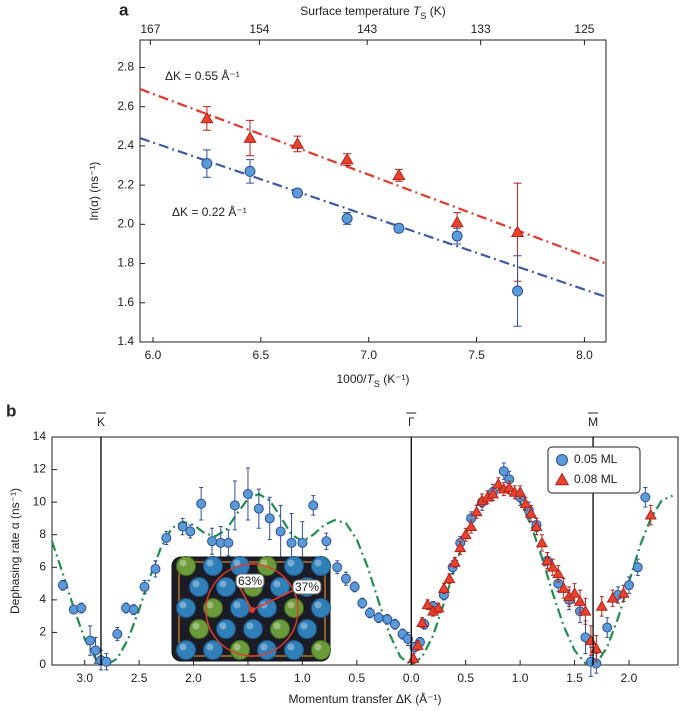 Image resolution: width=680 pixels, height=711 pixels. I want to click on x2-tick-label: 133, so click(481, 29).